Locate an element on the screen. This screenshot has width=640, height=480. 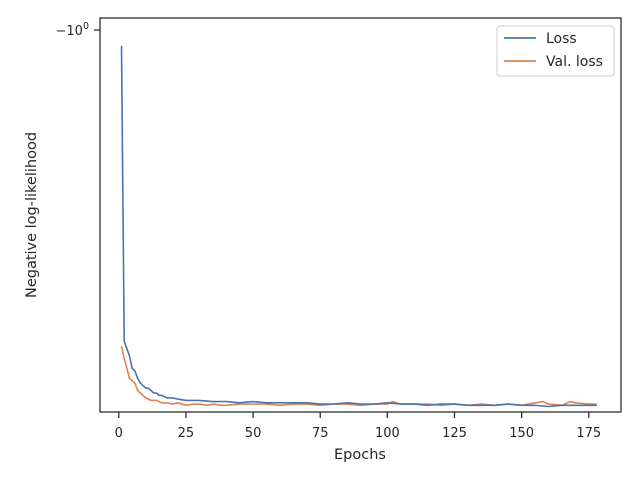
x-tick-label: 75 is located at coordinates (320, 433).